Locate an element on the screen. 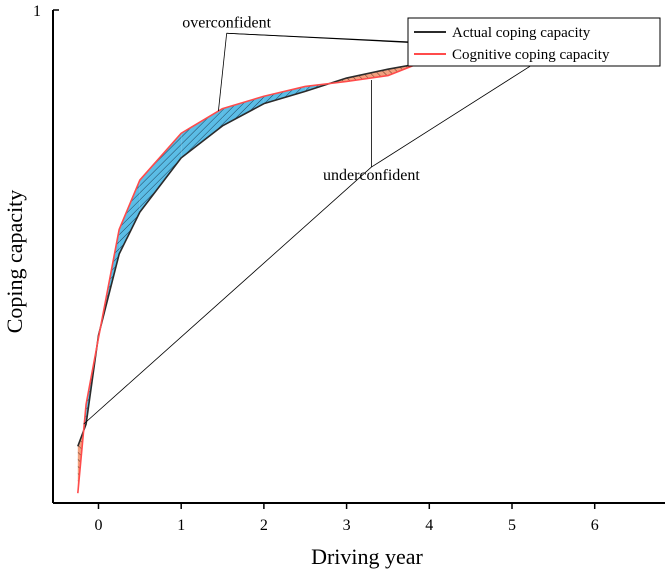 The height and width of the screenshot is (575, 671). annotation-overconfident: overconfident is located at coordinates (226, 22).